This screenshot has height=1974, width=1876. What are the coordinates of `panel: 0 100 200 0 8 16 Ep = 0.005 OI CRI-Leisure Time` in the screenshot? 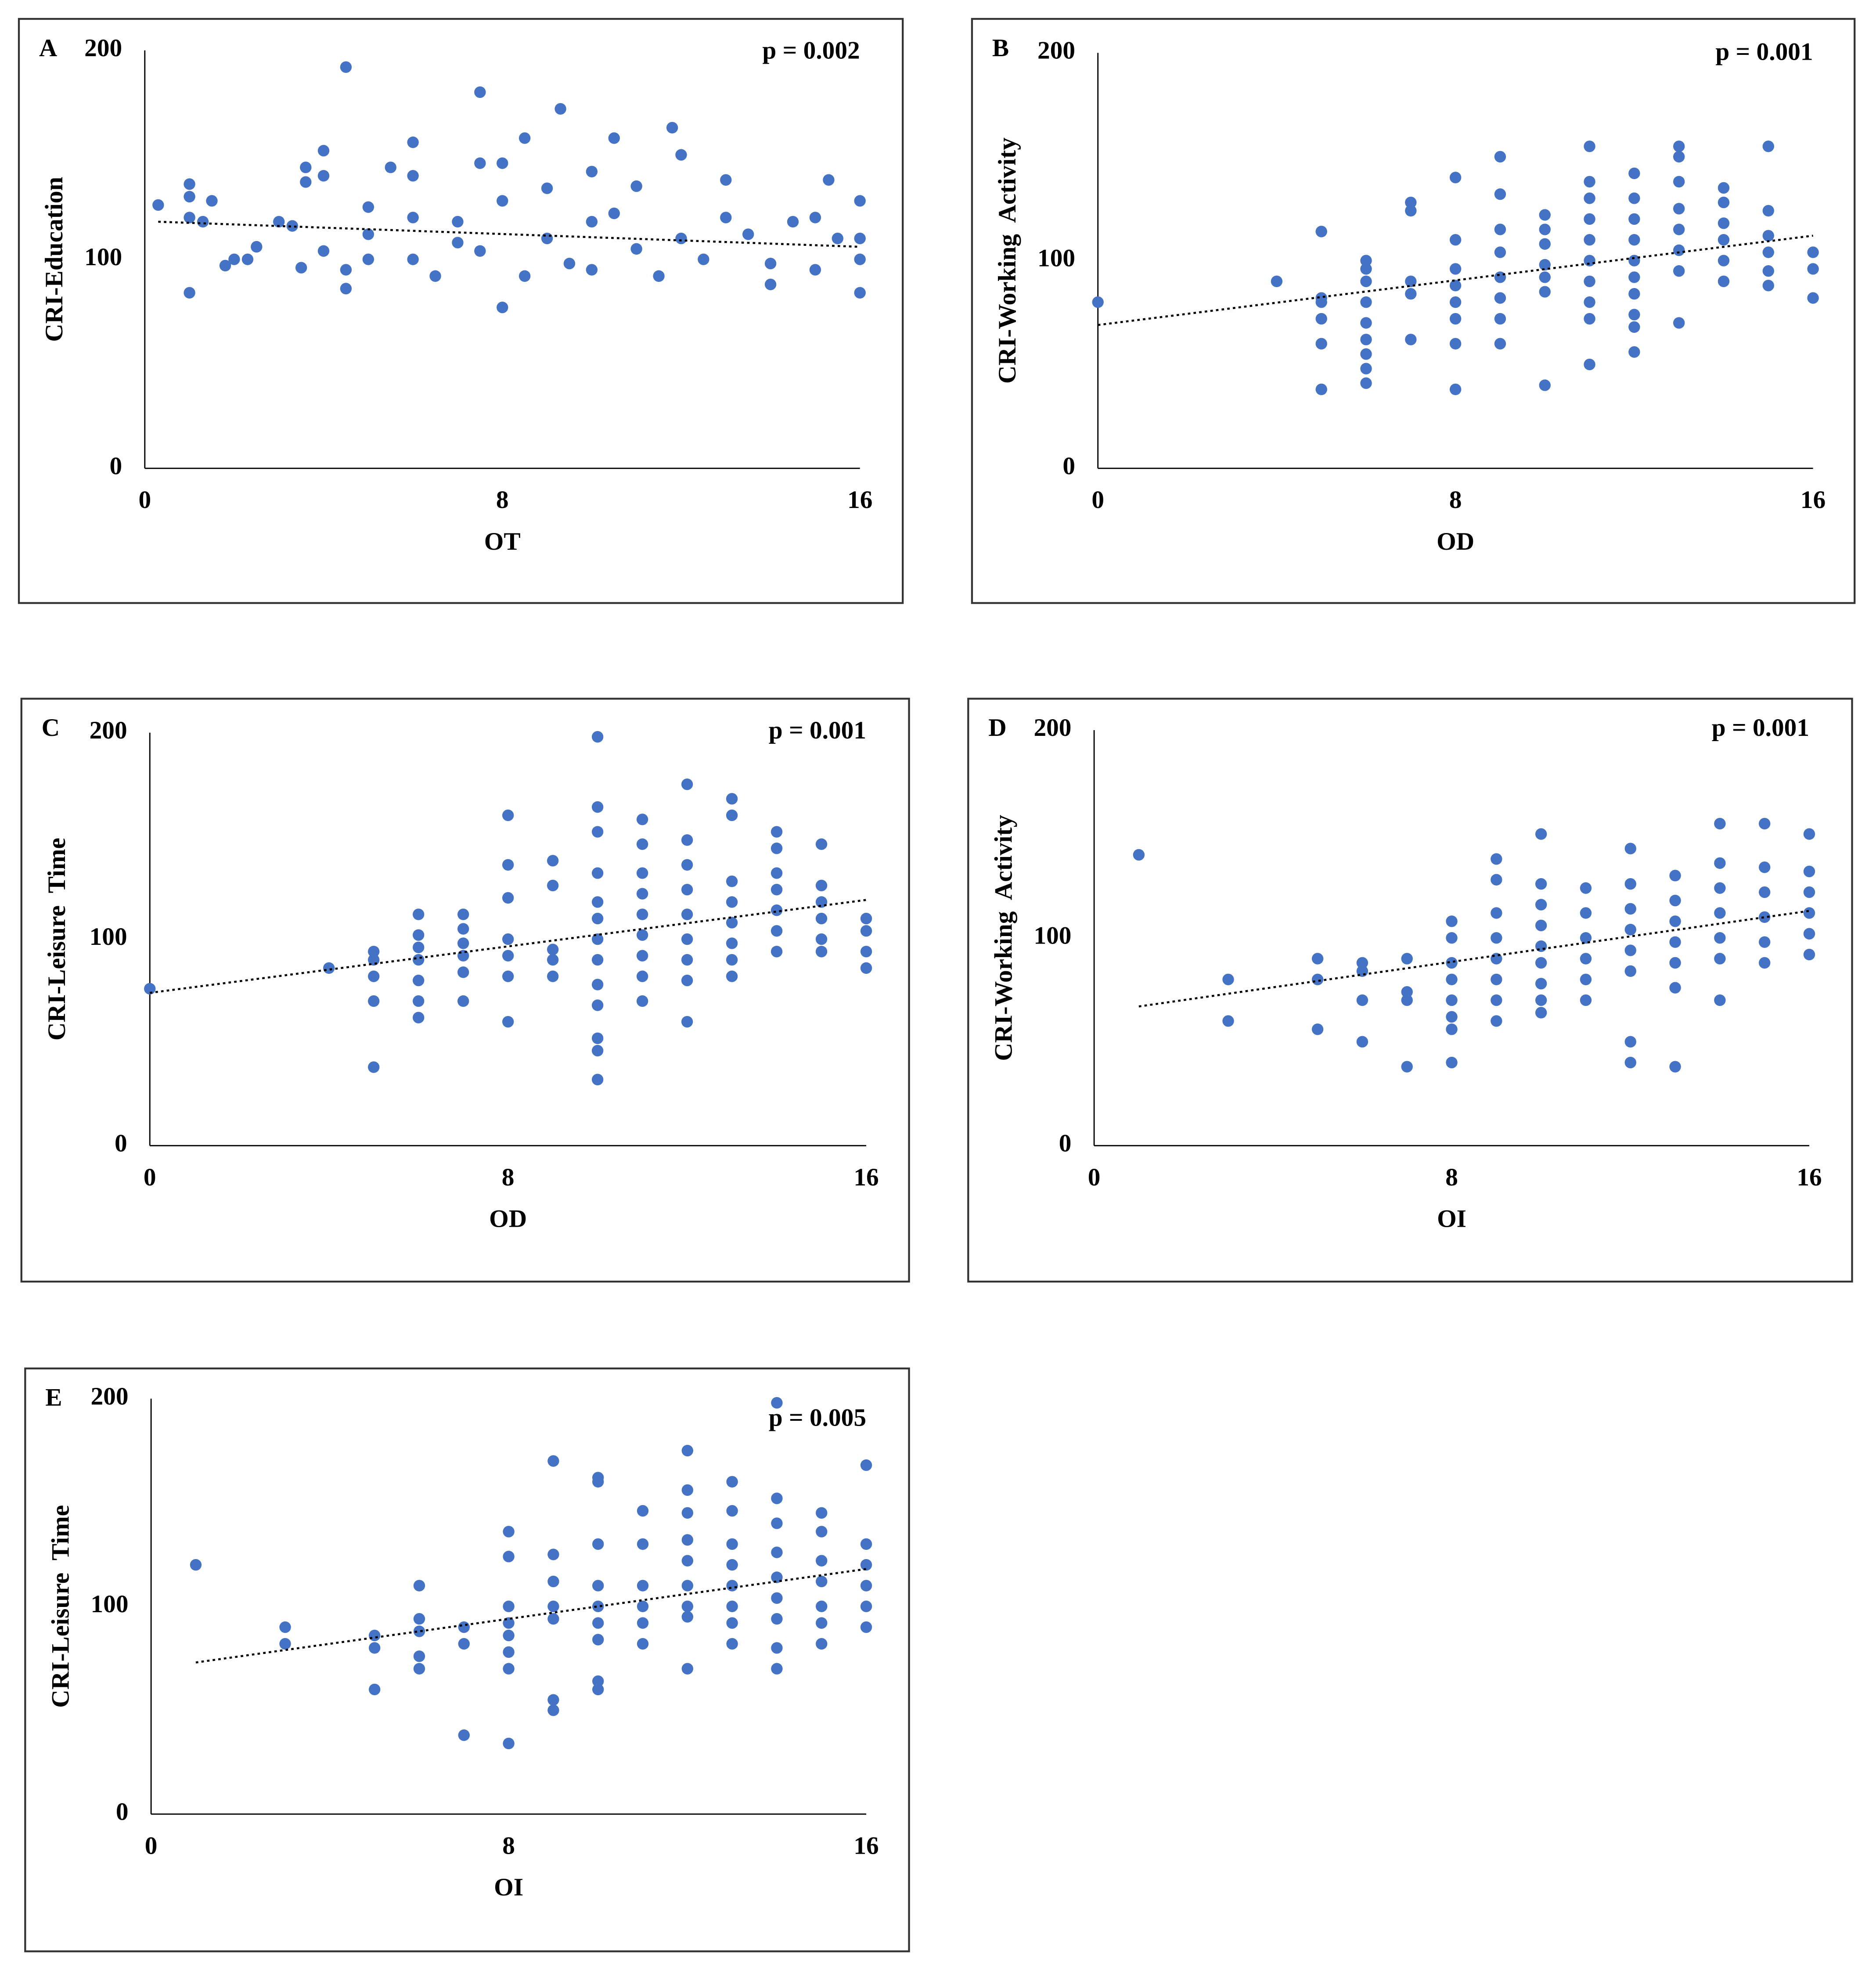 It's located at (467, 1659).